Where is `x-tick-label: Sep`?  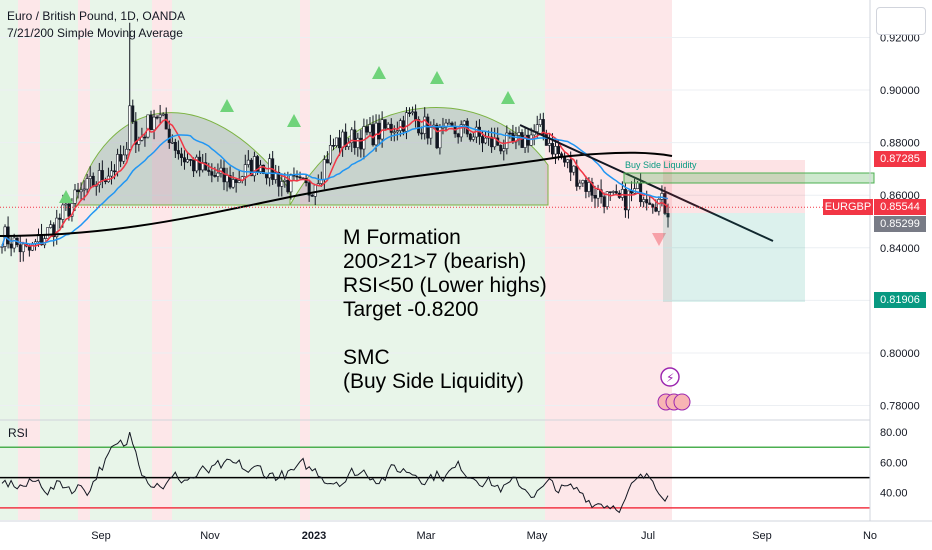
x-tick-label: Sep is located at coordinates (101, 536).